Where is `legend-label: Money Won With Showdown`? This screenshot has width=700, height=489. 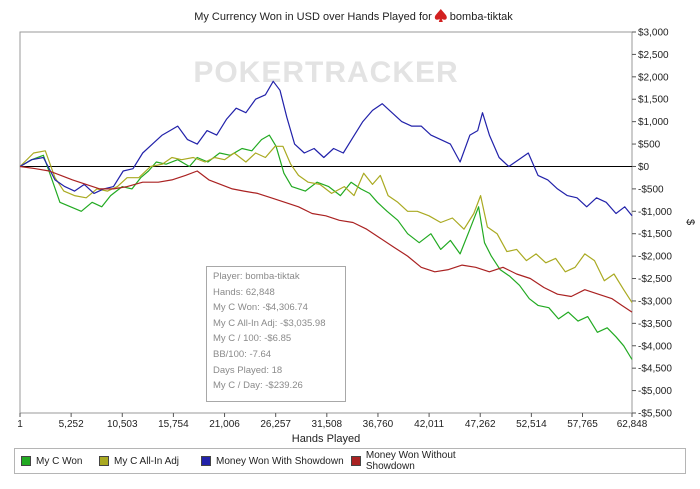 legend-label: Money Won With Showdown is located at coordinates (280, 461).